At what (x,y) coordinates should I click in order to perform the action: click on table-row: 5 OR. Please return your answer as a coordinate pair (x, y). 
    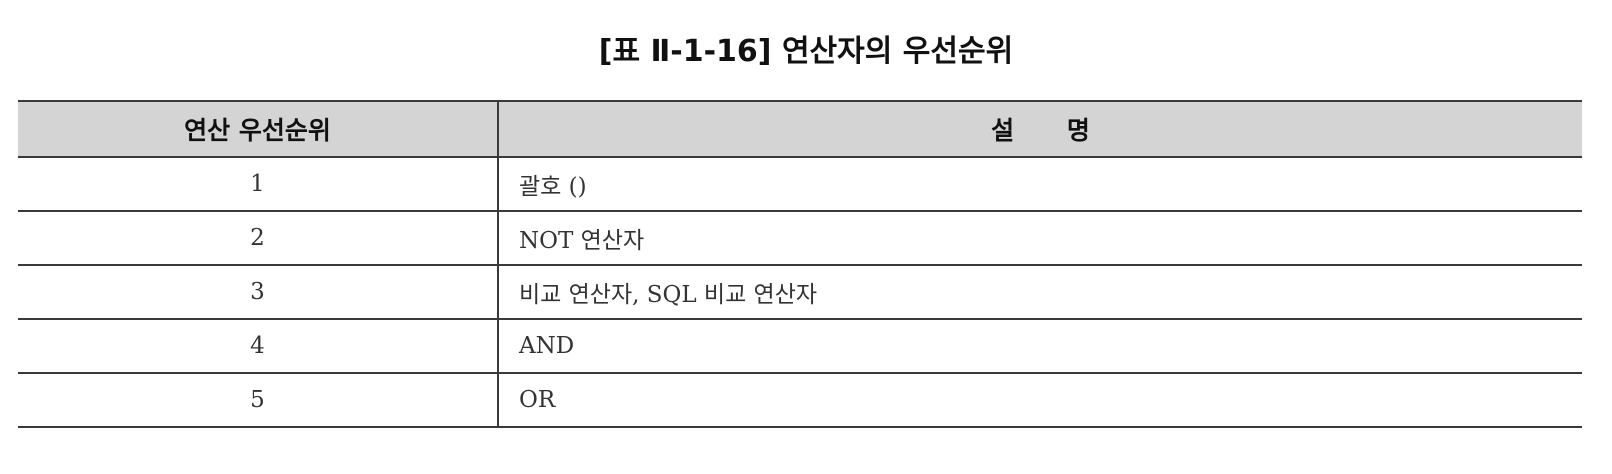
    Looking at the image, I should click on (800, 400).